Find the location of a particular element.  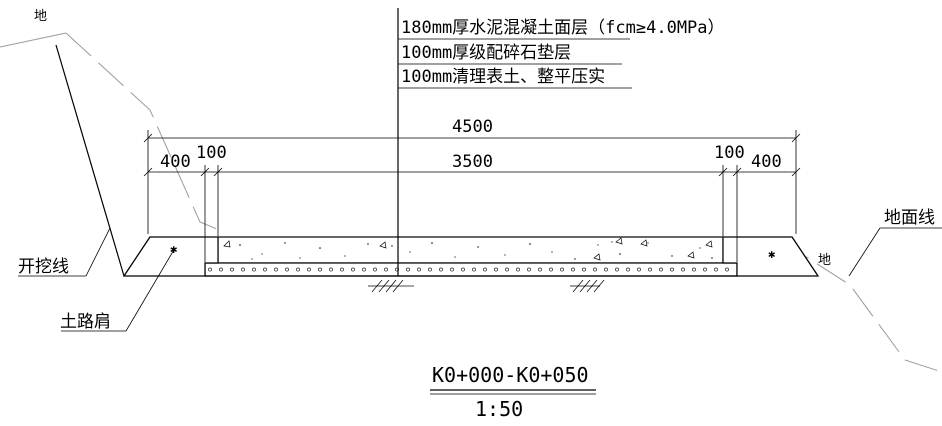

dimension-pavement: 3500 is located at coordinates (472, 162).